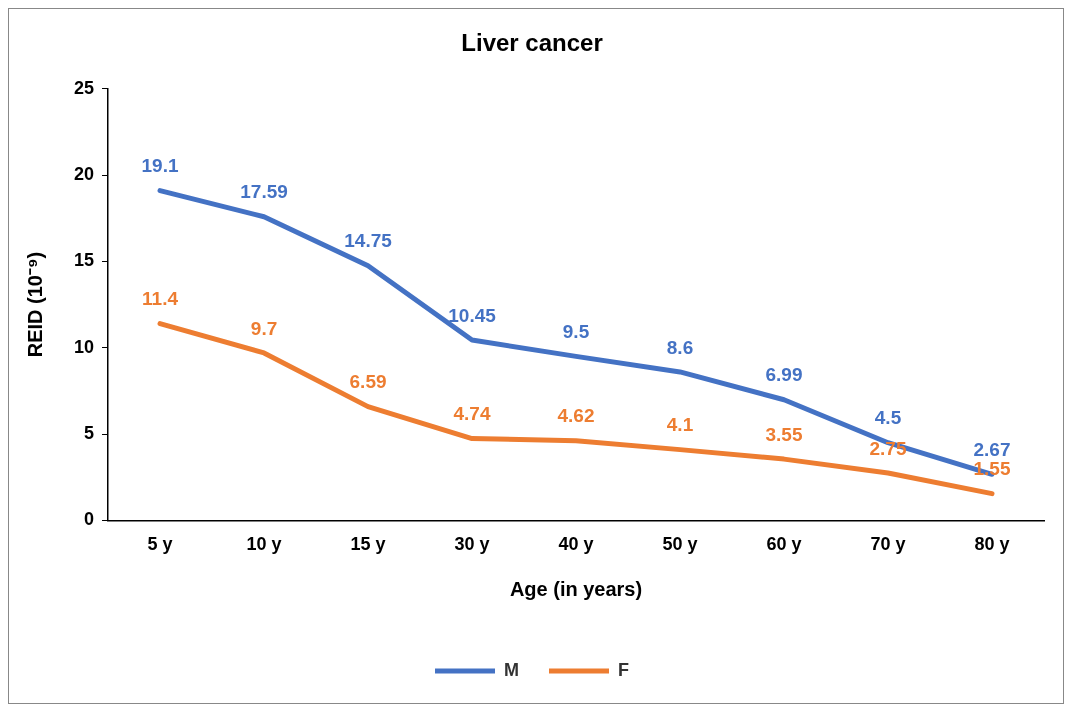  Describe the element at coordinates (680, 347) in the screenshot. I see `data-label: 8.6` at that location.